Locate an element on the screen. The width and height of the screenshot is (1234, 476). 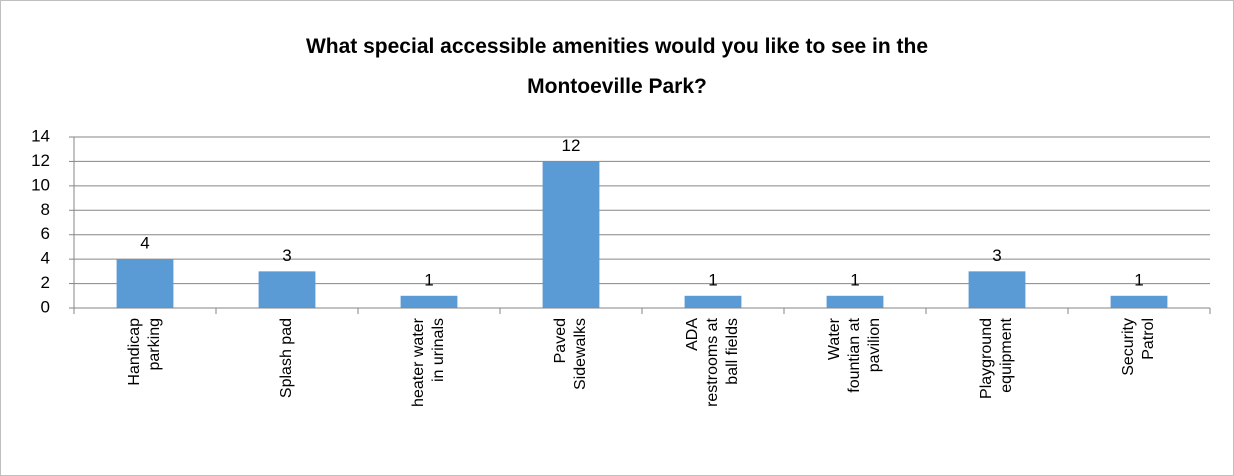
x-tick-label: Handicap parking is located at coordinates (144, 352).